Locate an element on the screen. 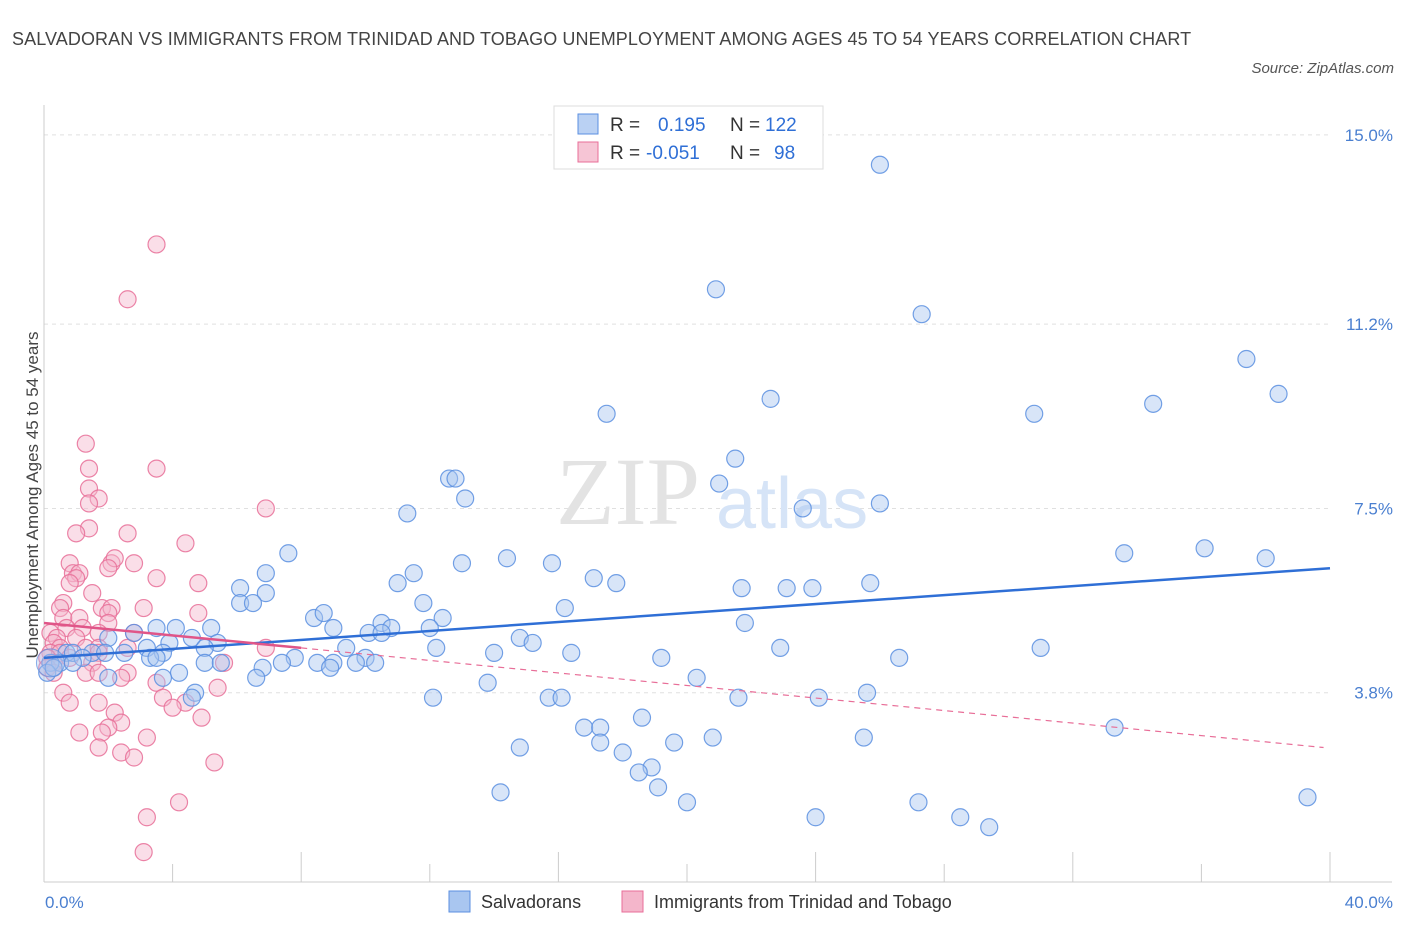 The width and height of the screenshot is (1406, 930). bottom-legend-swatch-blue is located at coordinates (459, 901).